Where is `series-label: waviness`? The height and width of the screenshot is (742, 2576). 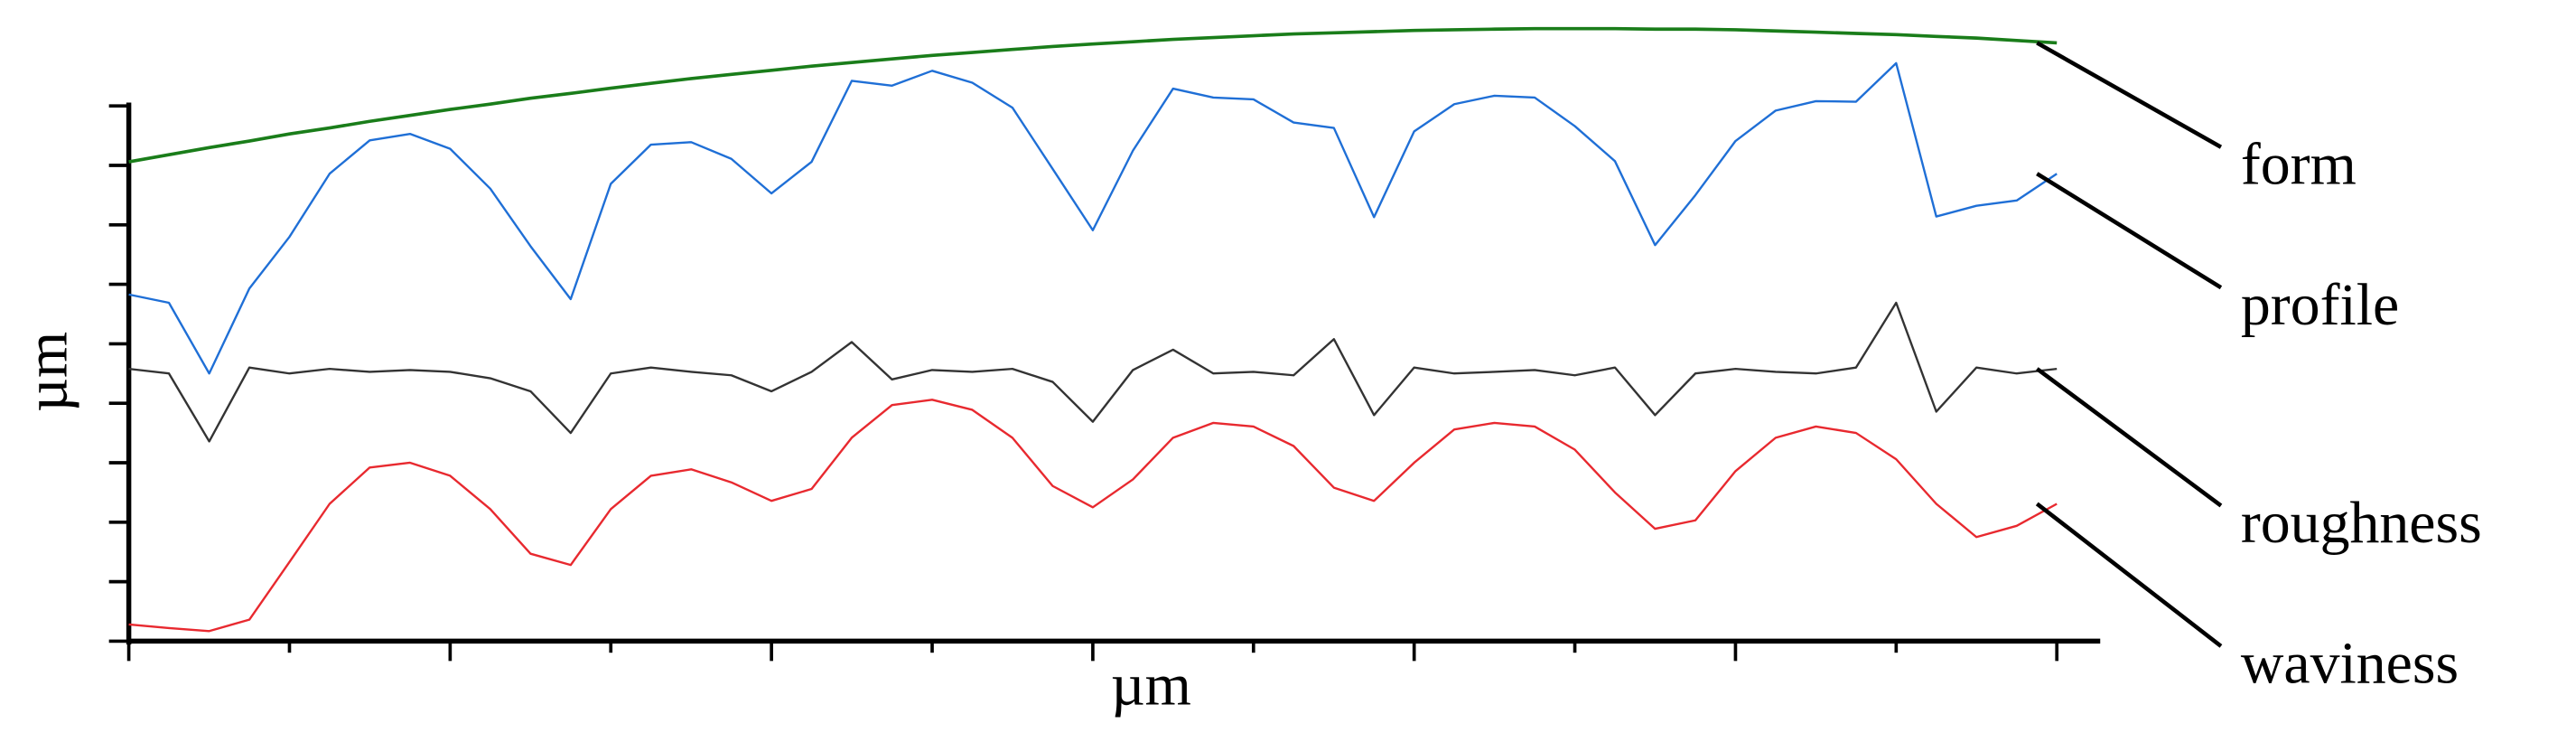 series-label: waviness is located at coordinates (2350, 664).